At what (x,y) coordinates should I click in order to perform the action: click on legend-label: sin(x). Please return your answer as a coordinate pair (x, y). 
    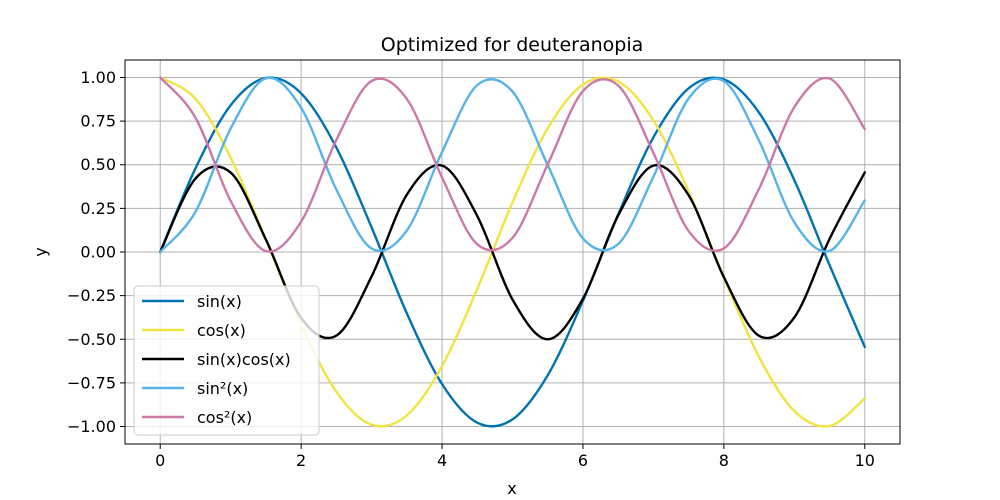
    Looking at the image, I should click on (219, 301).